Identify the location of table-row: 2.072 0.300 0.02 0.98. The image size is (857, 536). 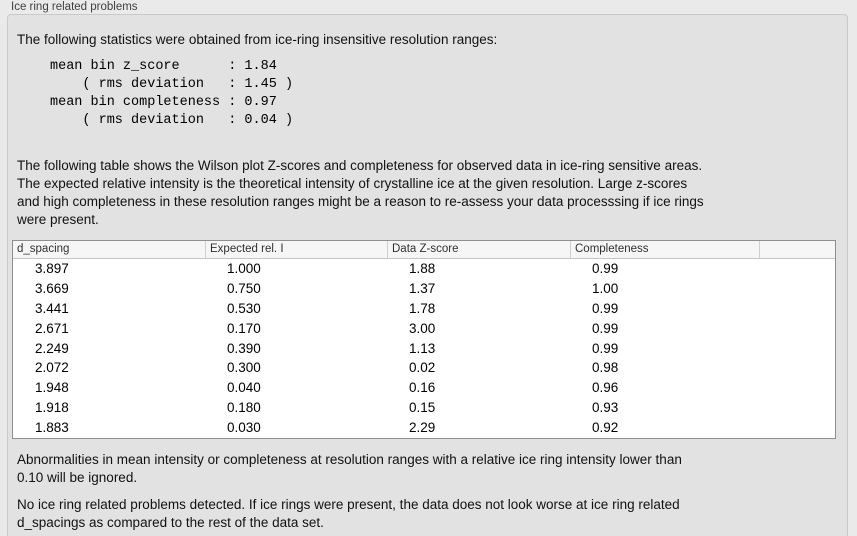
(424, 368).